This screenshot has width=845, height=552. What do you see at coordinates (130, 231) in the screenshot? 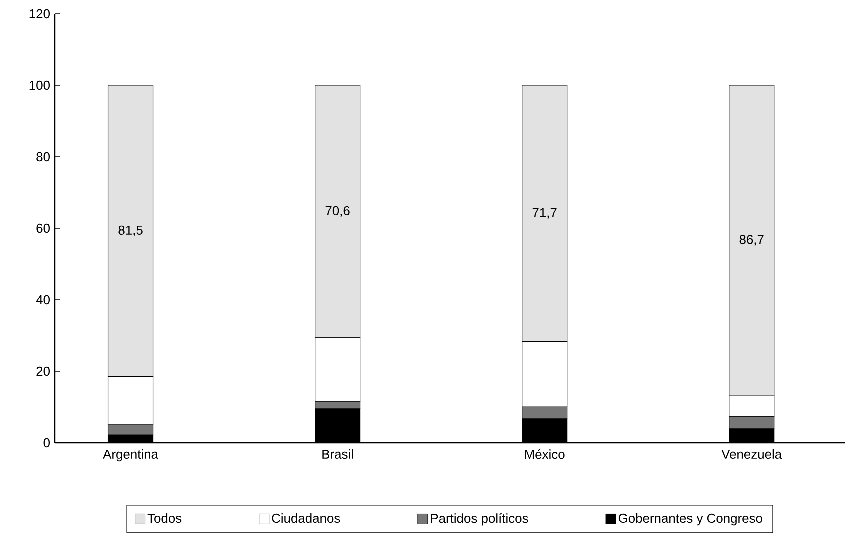
I see `data-label: 81,5` at bounding box center [130, 231].